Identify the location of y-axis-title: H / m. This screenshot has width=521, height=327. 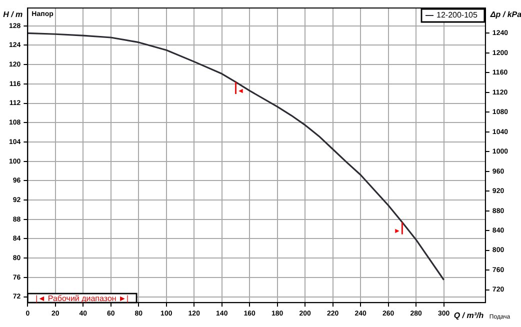
(13, 15).